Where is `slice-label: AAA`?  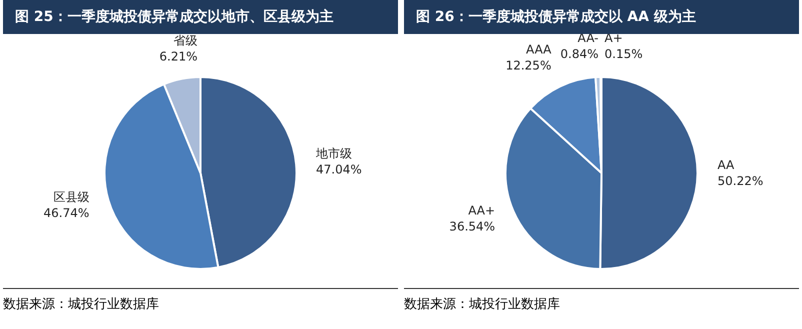 slice-label: AAA is located at coordinates (539, 49).